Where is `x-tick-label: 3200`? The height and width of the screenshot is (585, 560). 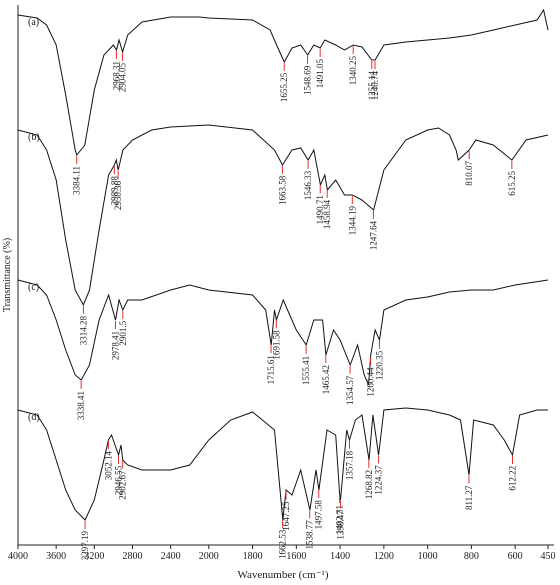 x-tick-label: 3200 is located at coordinates (94, 556).